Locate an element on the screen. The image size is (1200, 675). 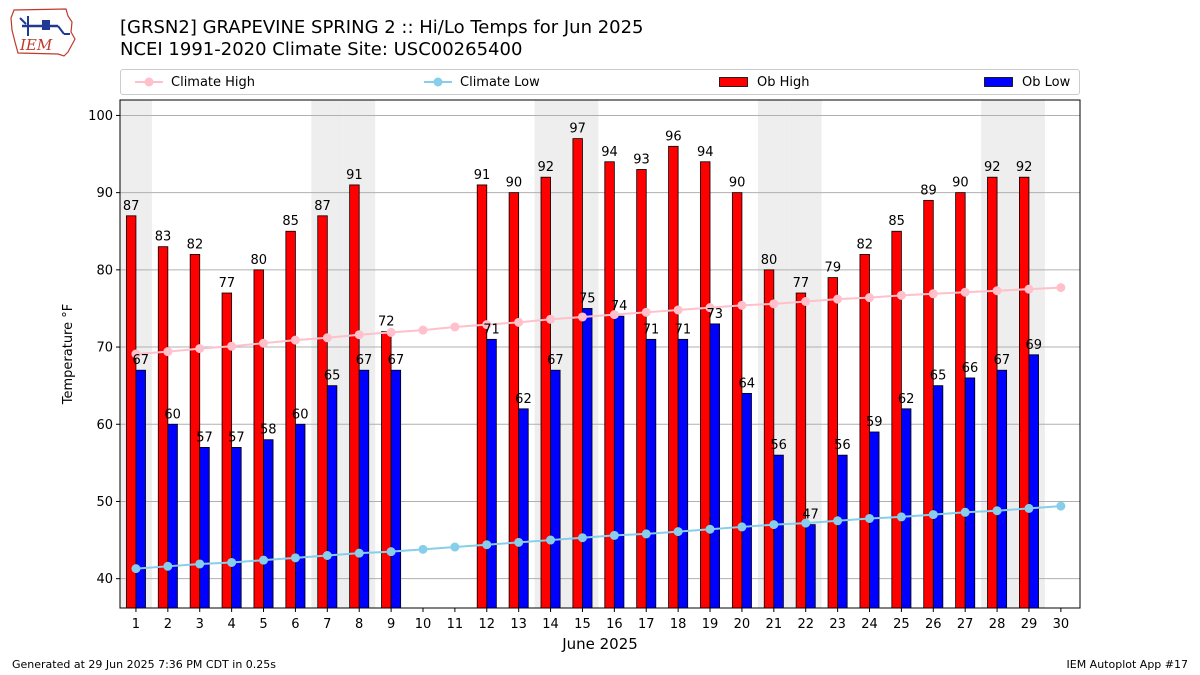
ob-high-data-label: 94 is located at coordinates (609, 152).